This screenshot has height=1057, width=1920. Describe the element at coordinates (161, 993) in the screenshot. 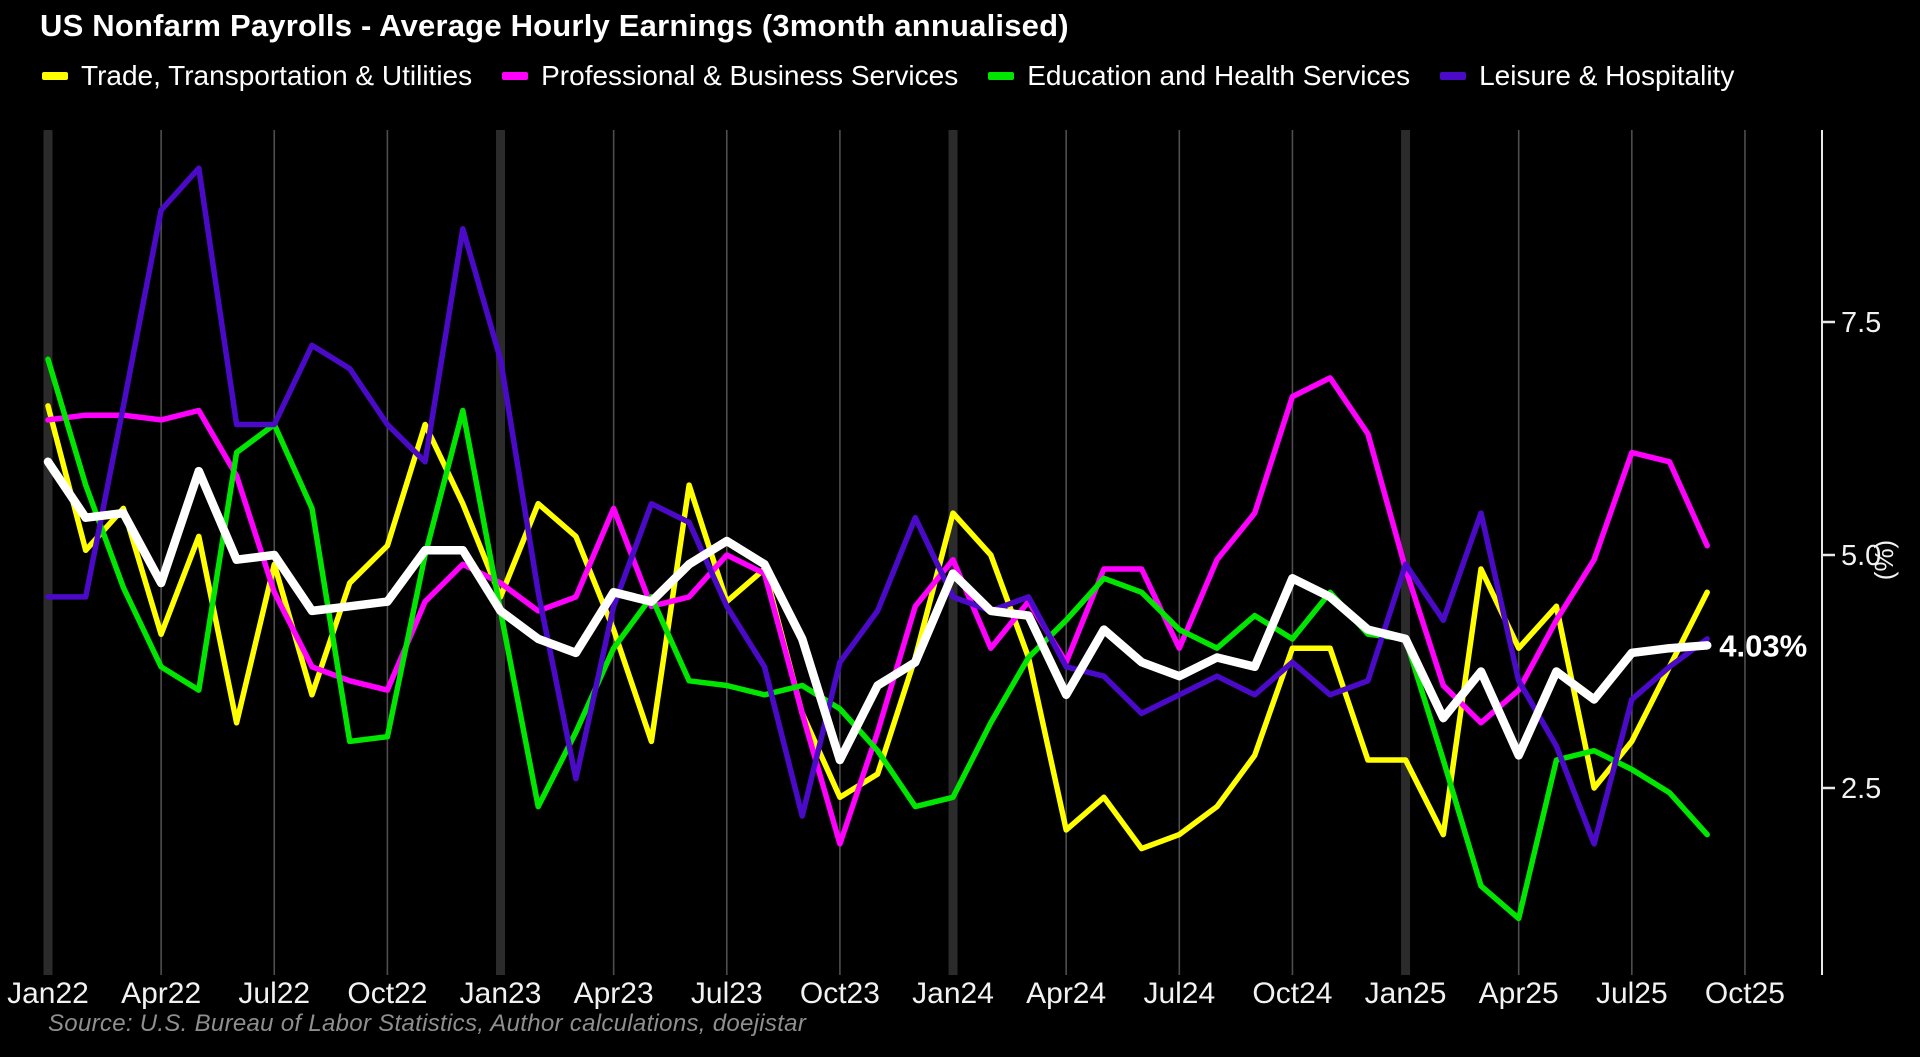

I see `x-tick-label-Apr22: Apr22` at that location.